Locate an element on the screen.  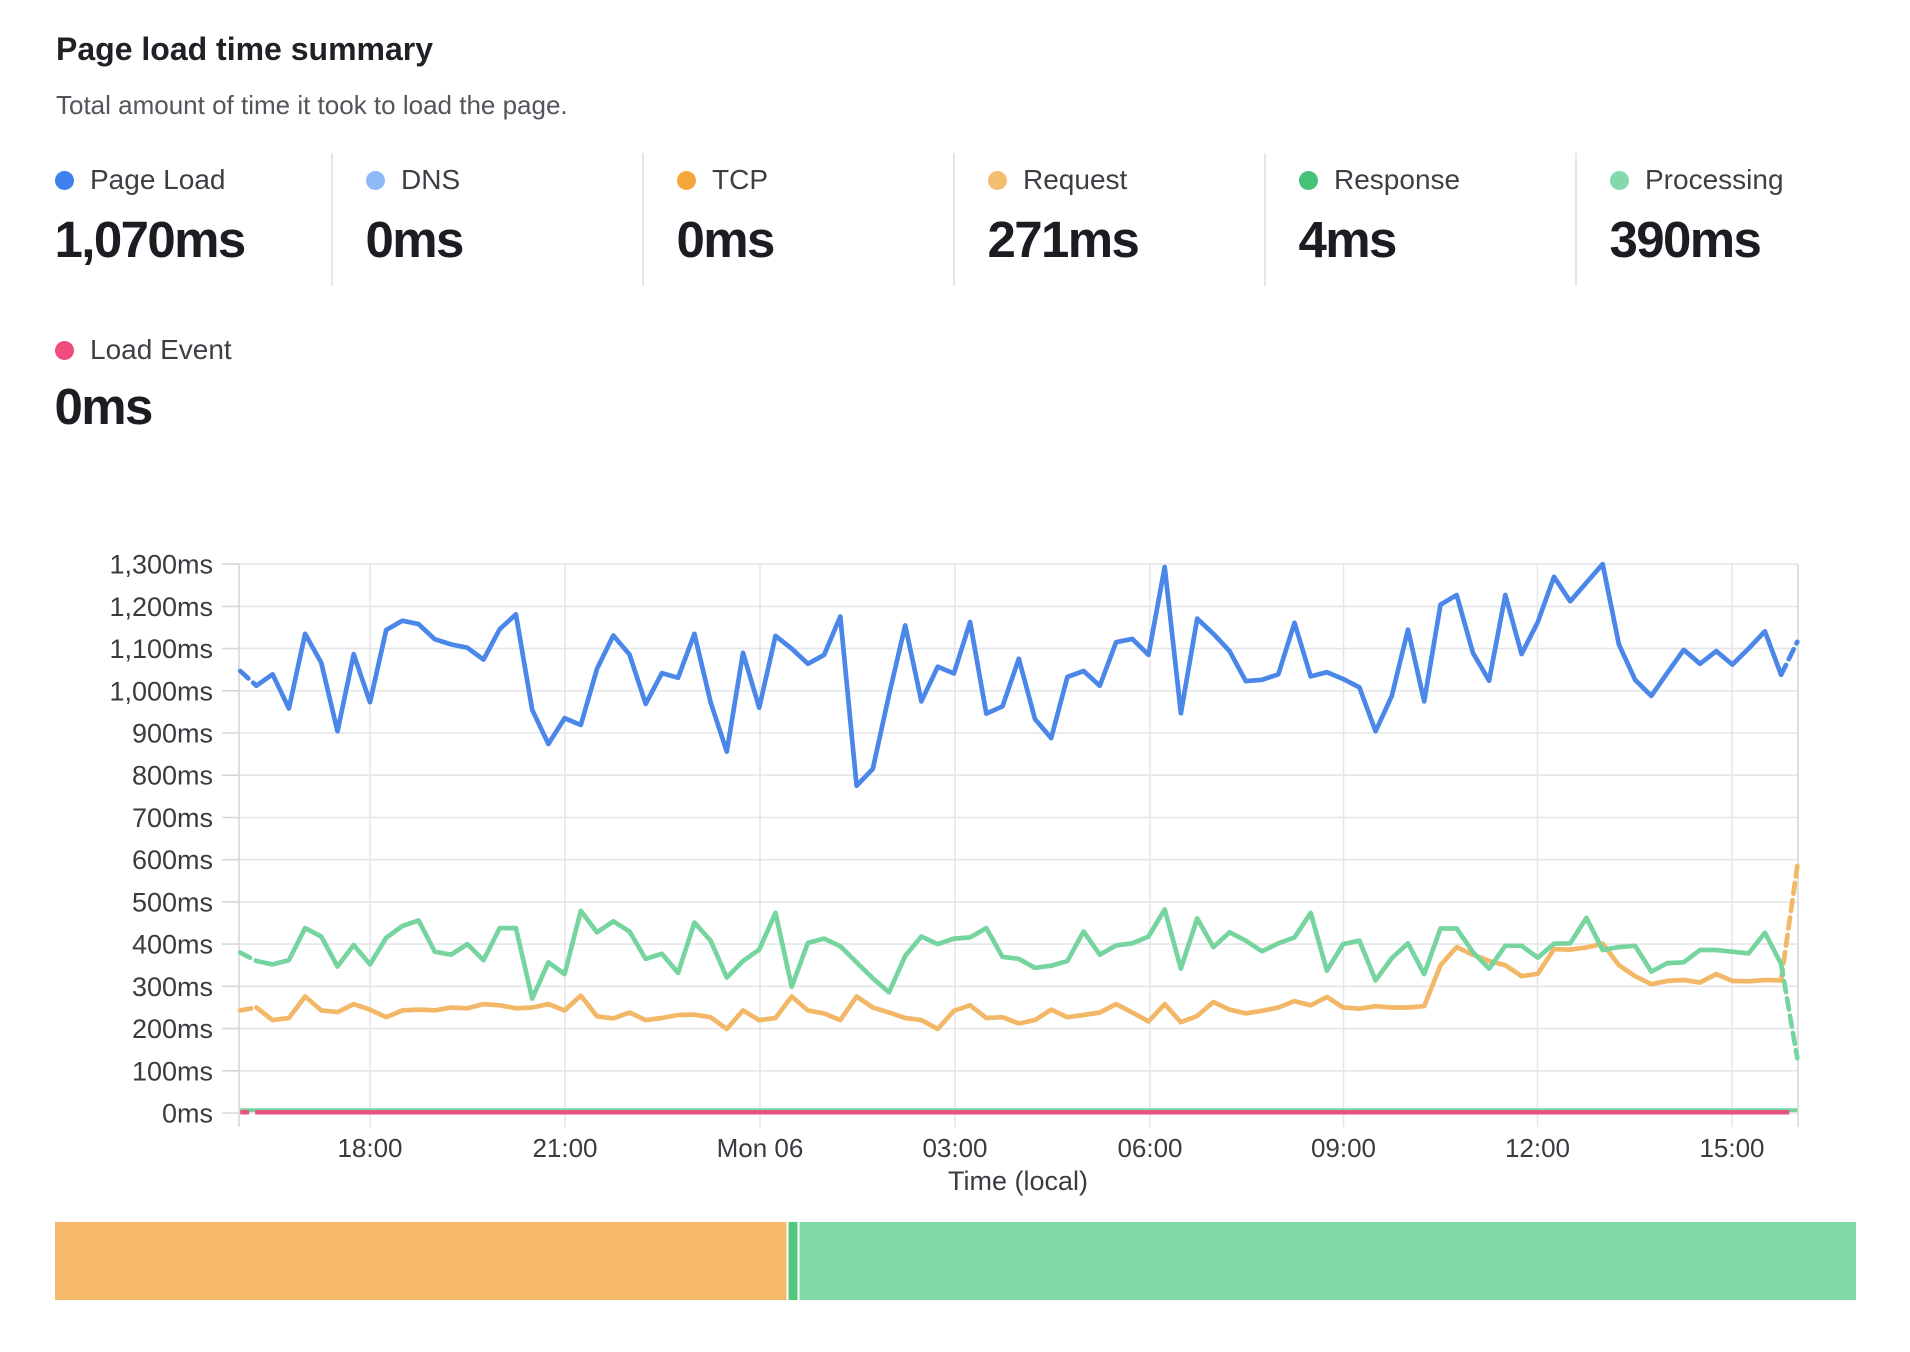
svg-text: 1,000ms is located at coordinates (161, 691).